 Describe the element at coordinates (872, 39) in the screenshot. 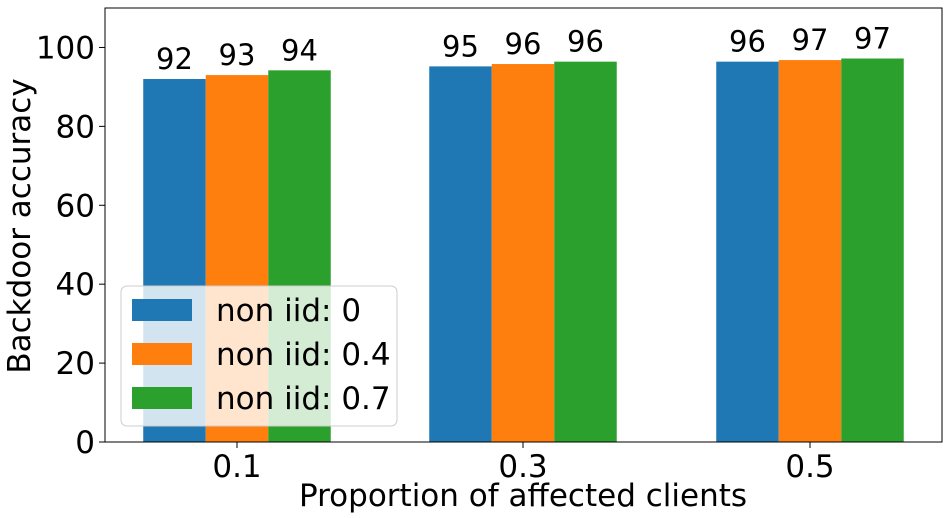

I see `data-label-series-2-cat-2: 97` at that location.